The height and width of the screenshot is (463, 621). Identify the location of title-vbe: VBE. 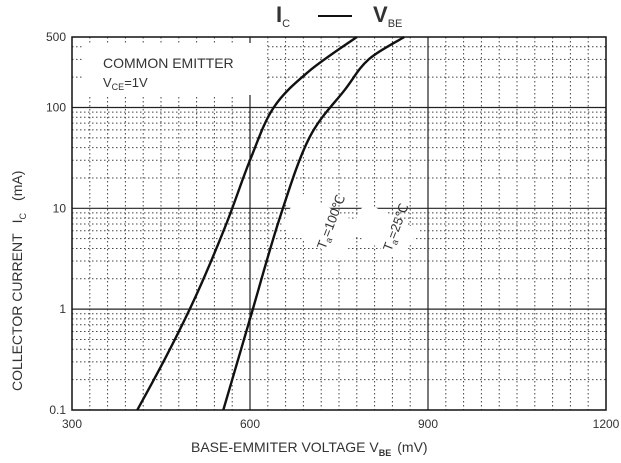
(387, 16).